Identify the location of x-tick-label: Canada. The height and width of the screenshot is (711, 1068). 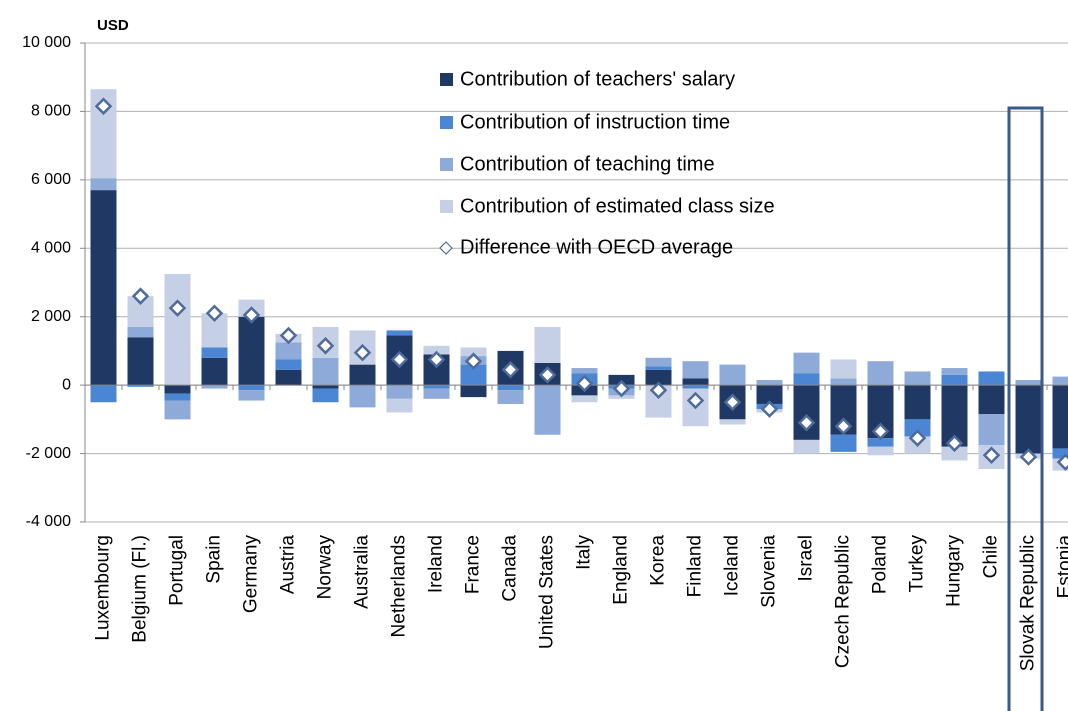
(510, 568).